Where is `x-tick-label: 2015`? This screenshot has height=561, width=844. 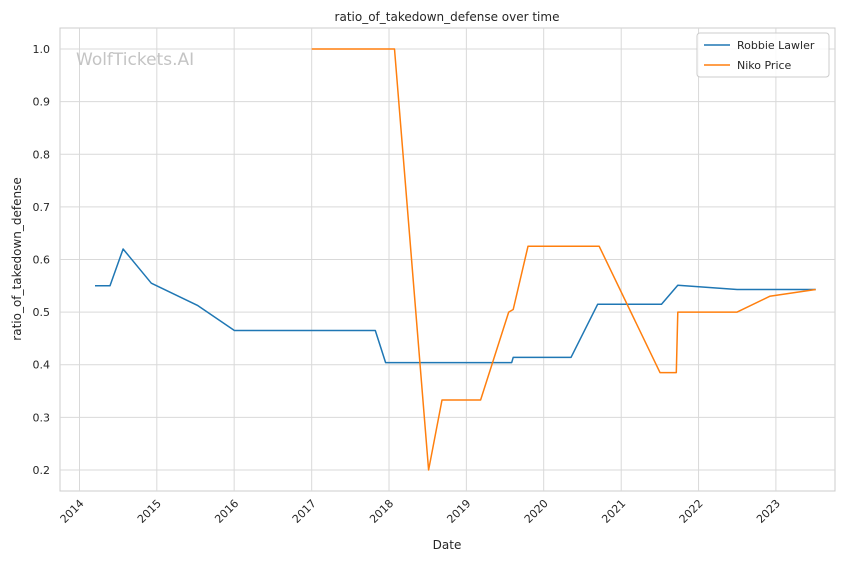 x-tick-label: 2015 is located at coordinates (149, 511).